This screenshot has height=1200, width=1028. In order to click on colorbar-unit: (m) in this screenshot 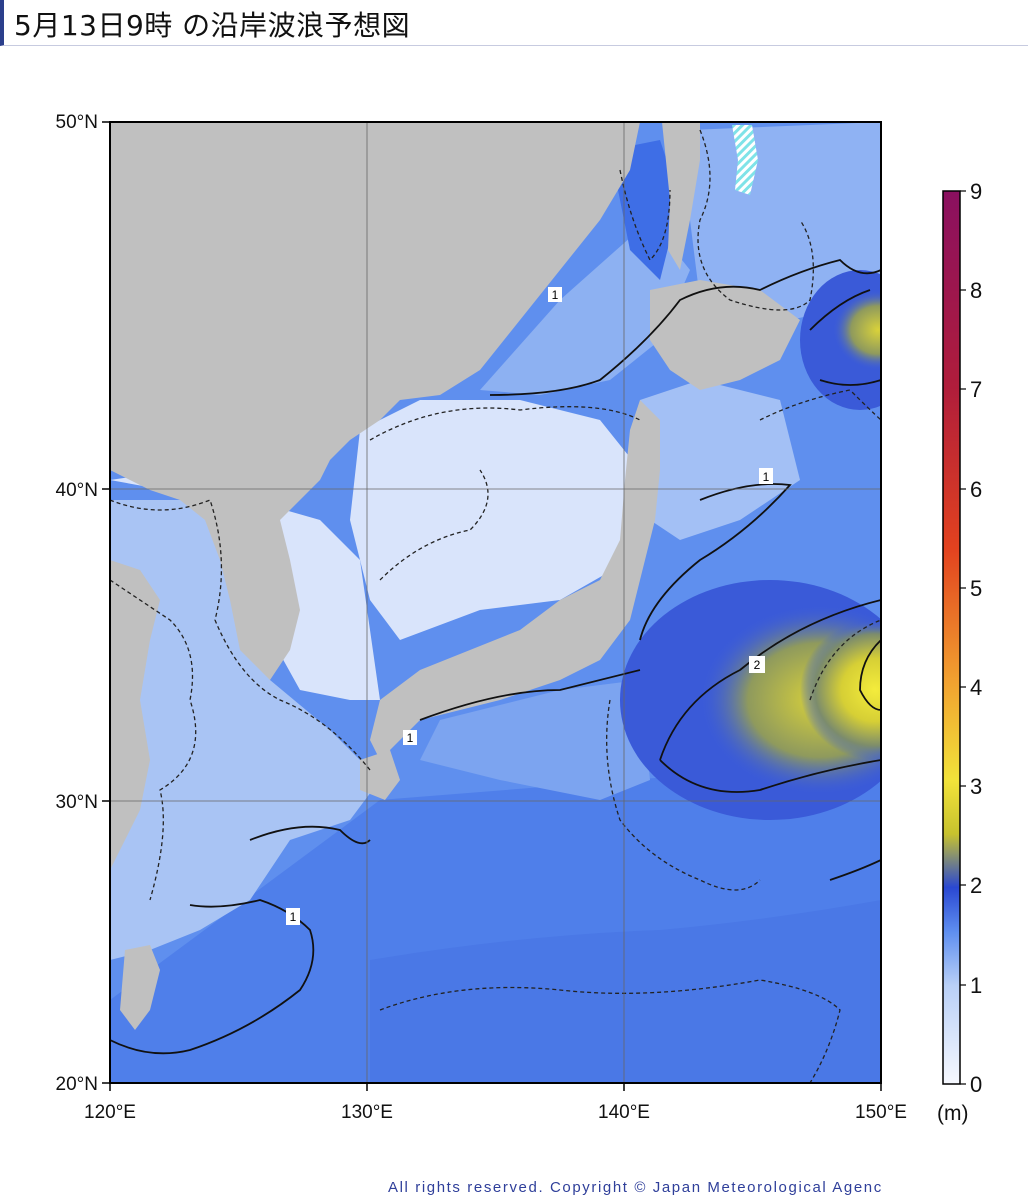, I will do `click(952, 1113)`.